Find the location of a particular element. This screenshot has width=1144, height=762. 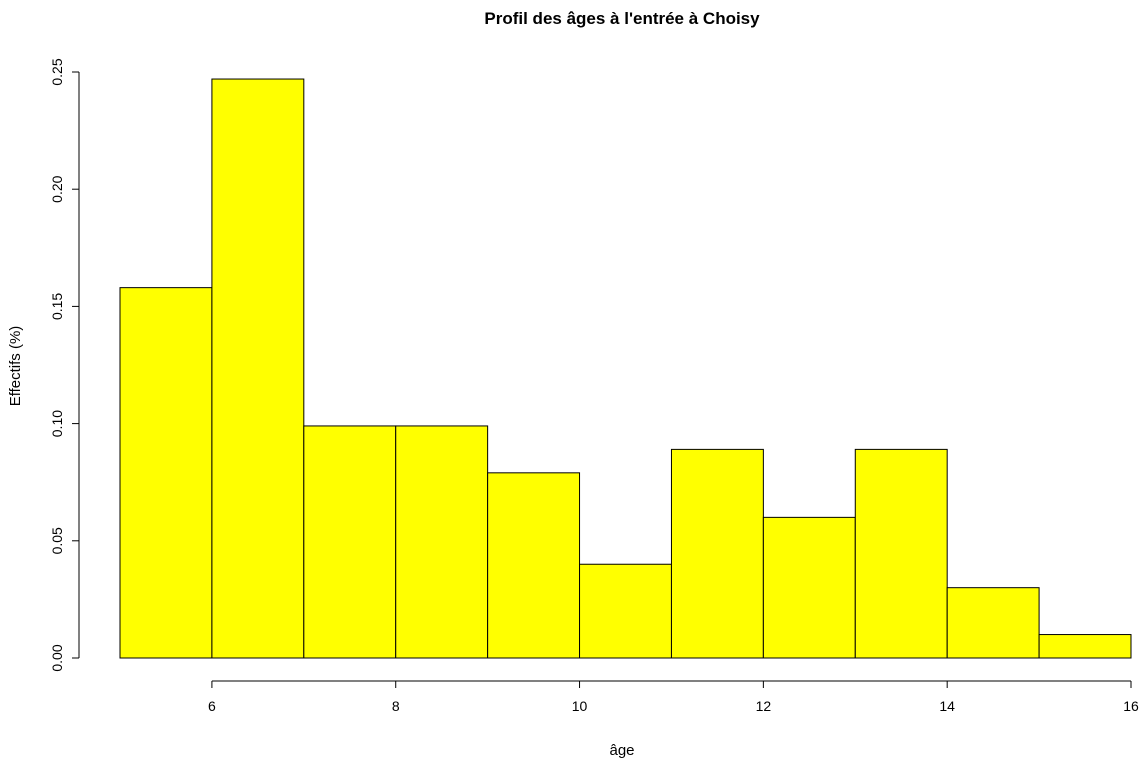

x-tick-label: 6 is located at coordinates (212, 706).